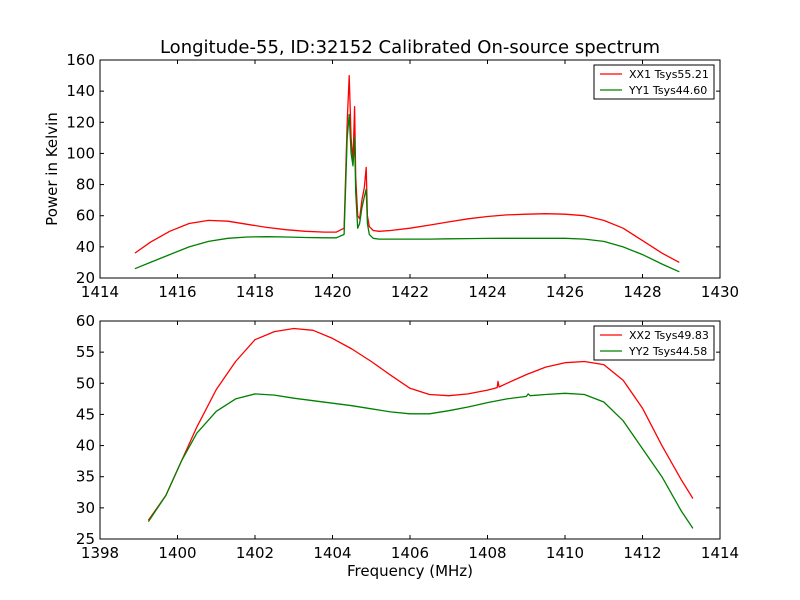  Describe the element at coordinates (255, 553) in the screenshot. I see `x-tick-label: 1402` at that location.